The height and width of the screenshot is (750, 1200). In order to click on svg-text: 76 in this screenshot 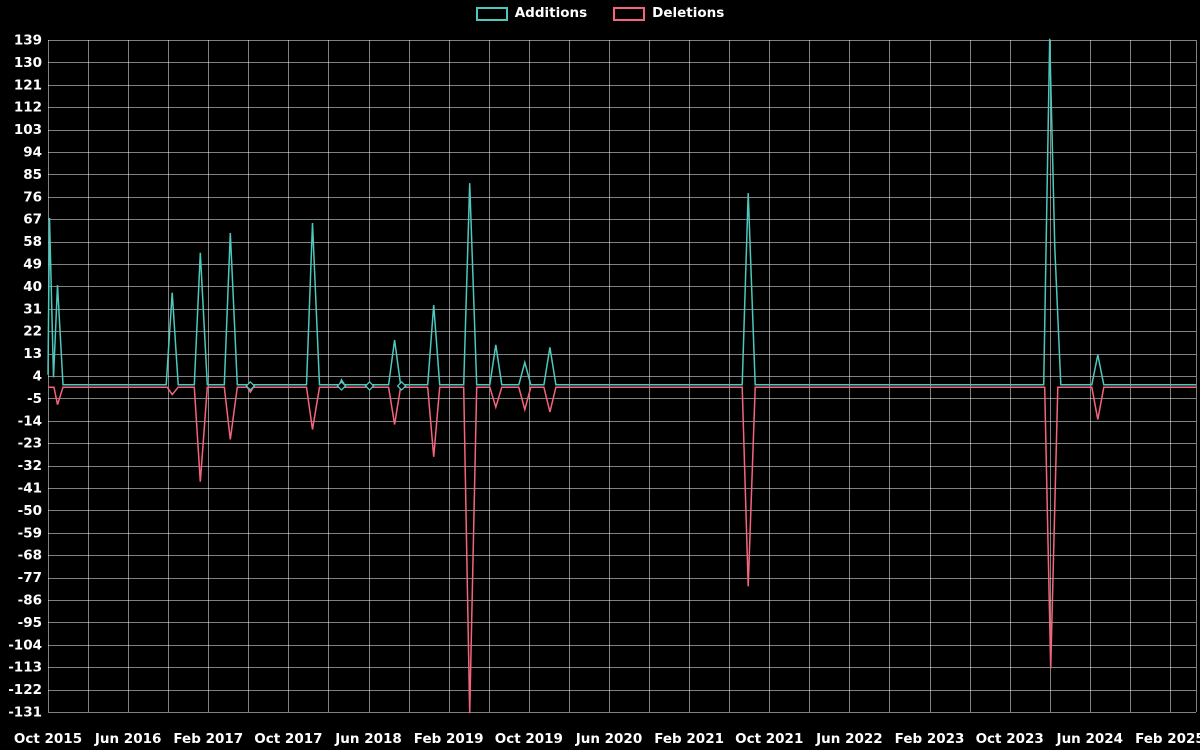, I will do `click(32, 197)`.